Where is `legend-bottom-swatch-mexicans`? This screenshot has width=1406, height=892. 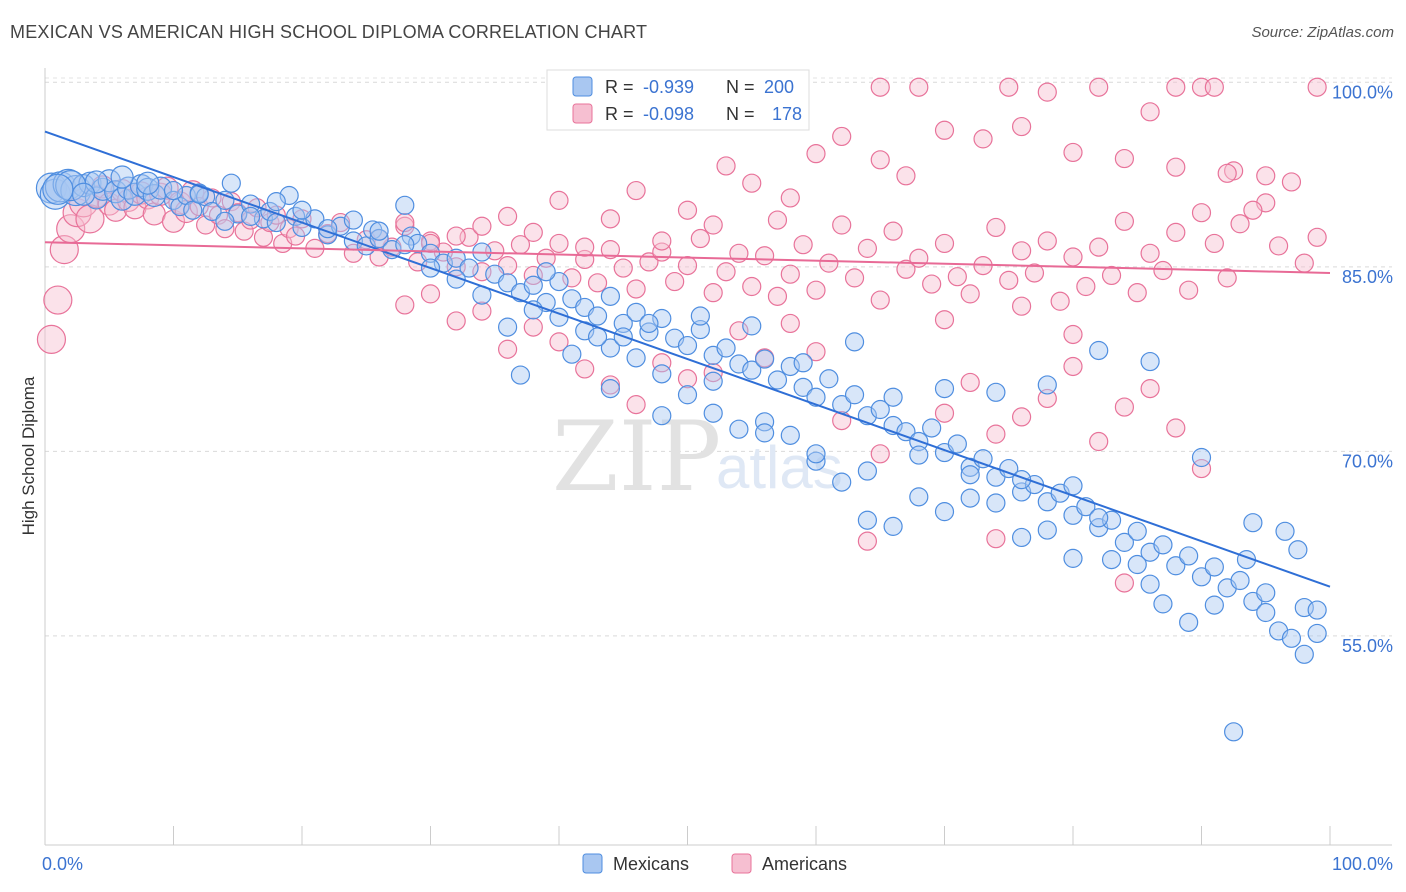 legend-bottom-swatch-mexicans is located at coordinates (592, 863).